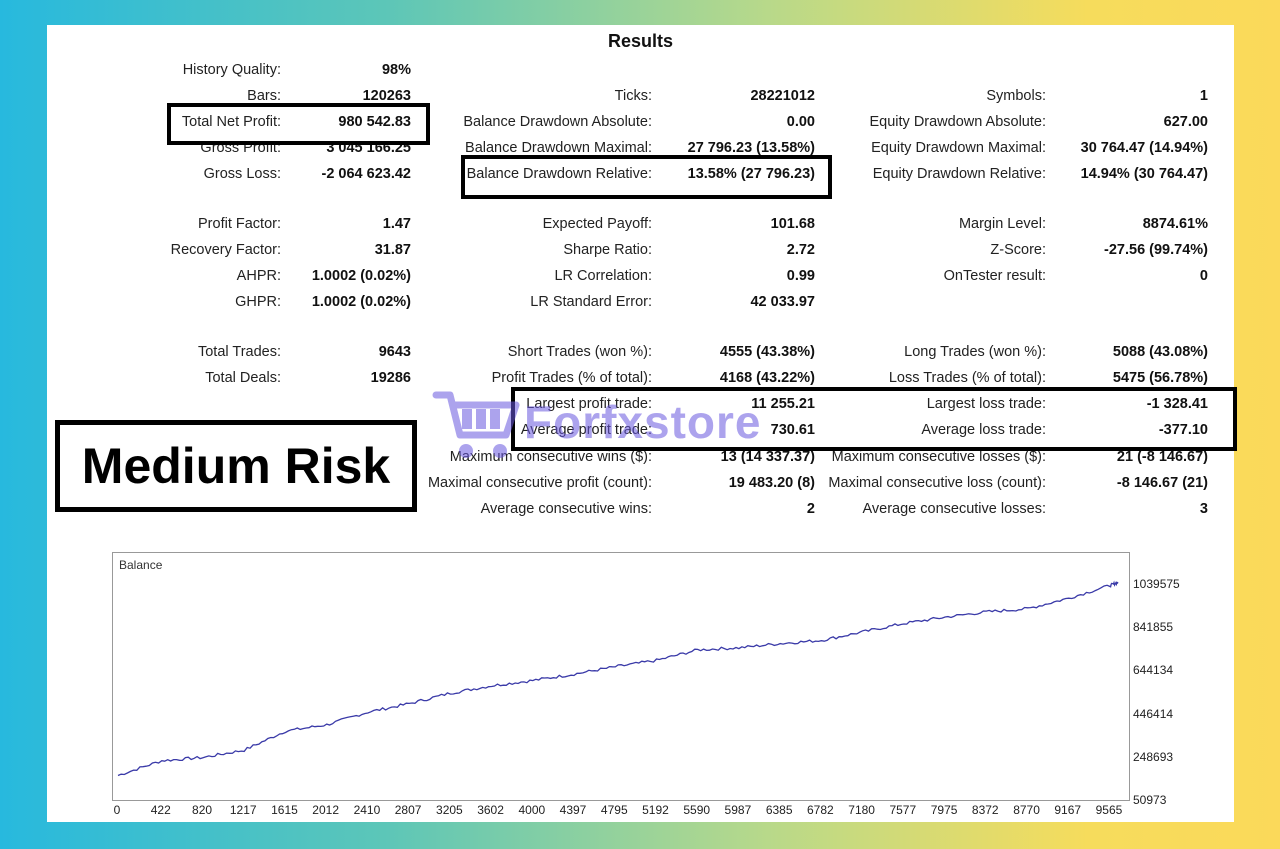 This screenshot has width=1280, height=849. What do you see at coordinates (1203, 276) in the screenshot?
I see `stat-value: 0` at bounding box center [1203, 276].